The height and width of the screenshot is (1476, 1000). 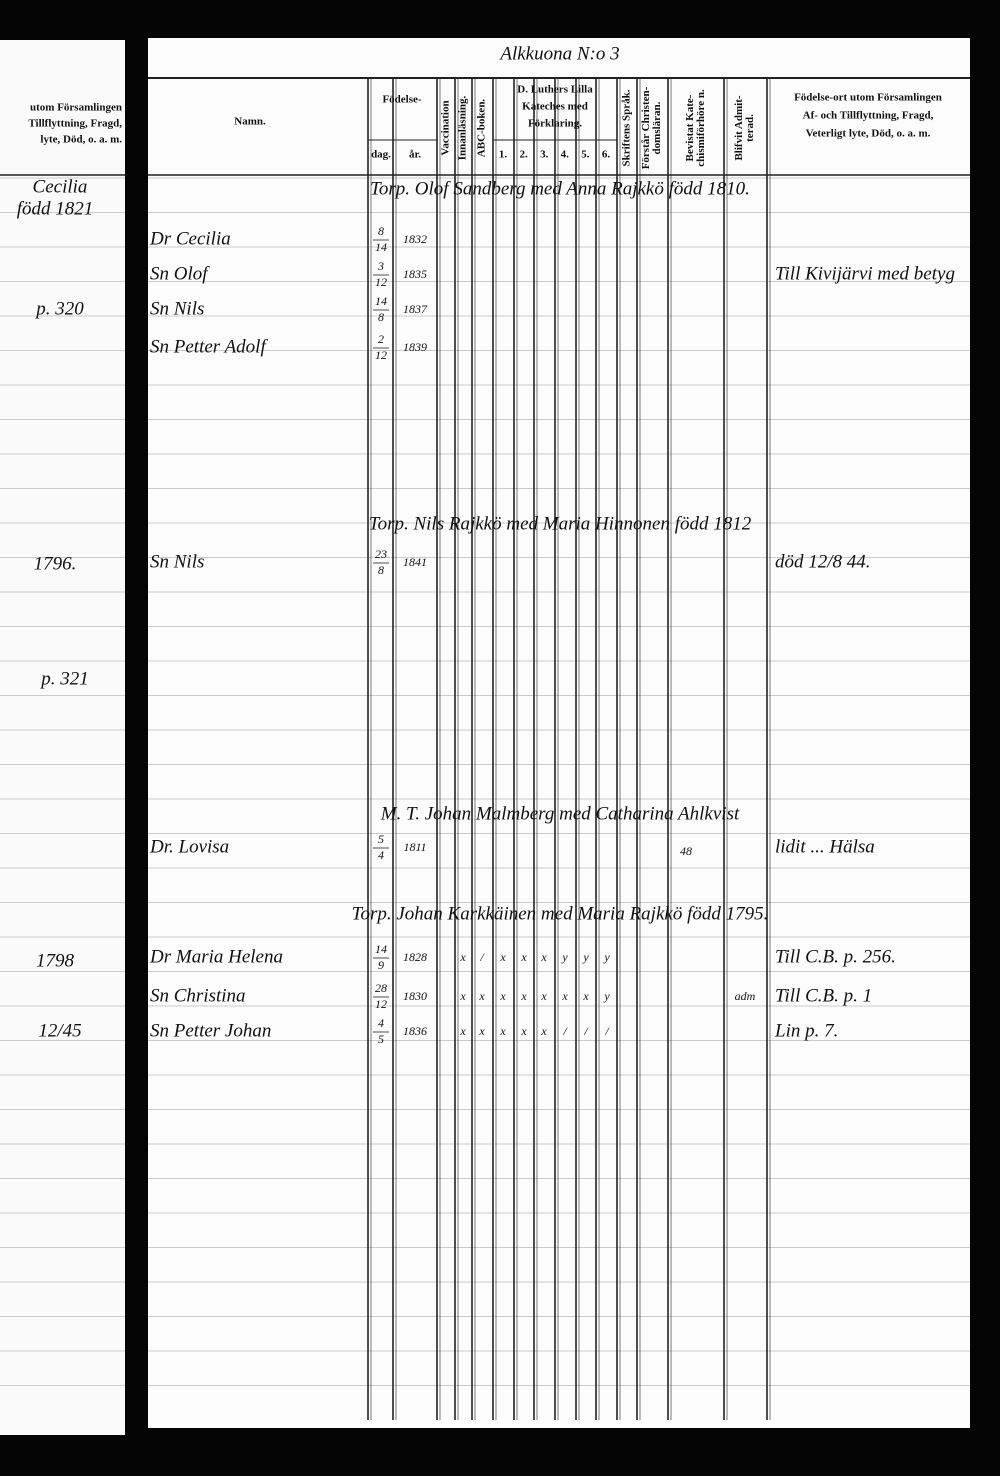 I want to click on birth-month: 4, so click(x=381, y=855).